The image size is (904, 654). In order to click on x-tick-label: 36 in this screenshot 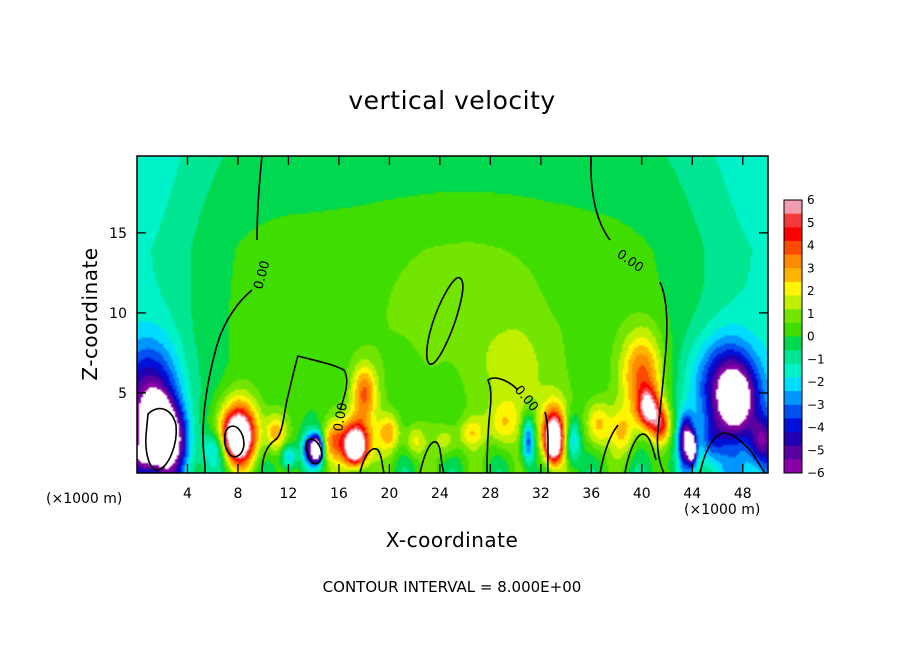, I will do `click(591, 494)`.